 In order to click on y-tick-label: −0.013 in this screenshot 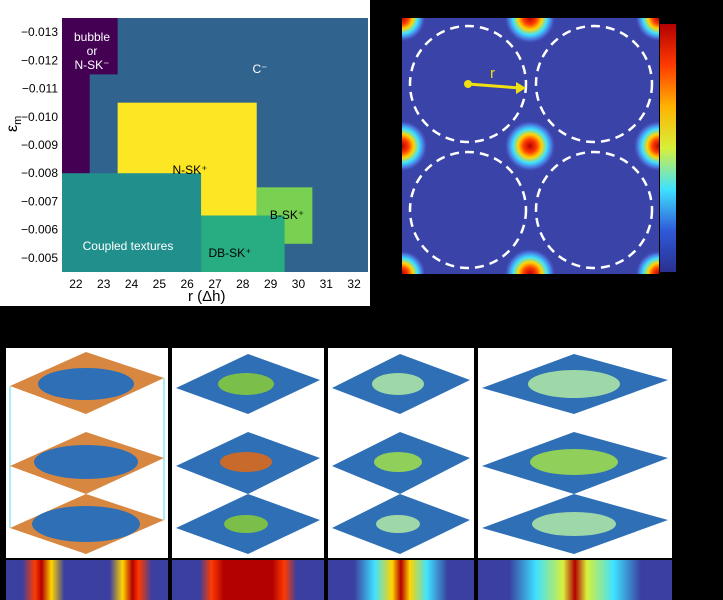, I will do `click(39, 32)`.